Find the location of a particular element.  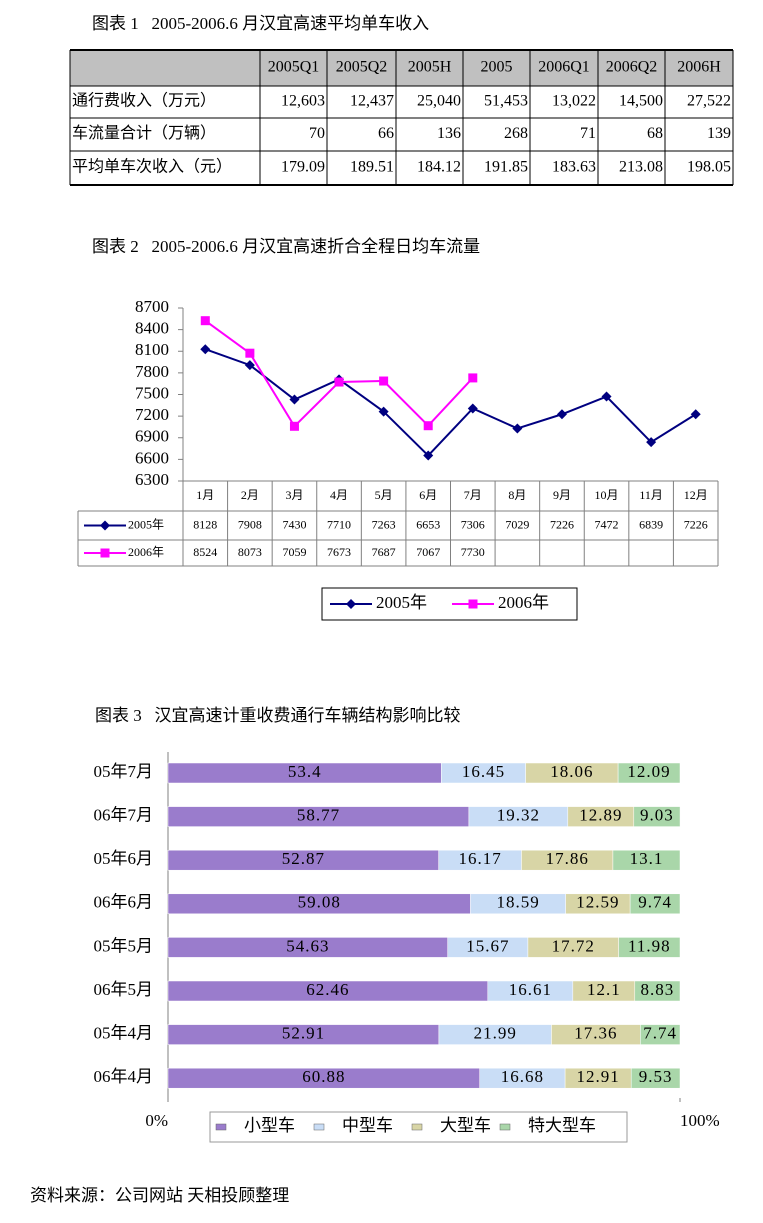

y-tick-label: 06年4月 is located at coordinates (124, 1076).